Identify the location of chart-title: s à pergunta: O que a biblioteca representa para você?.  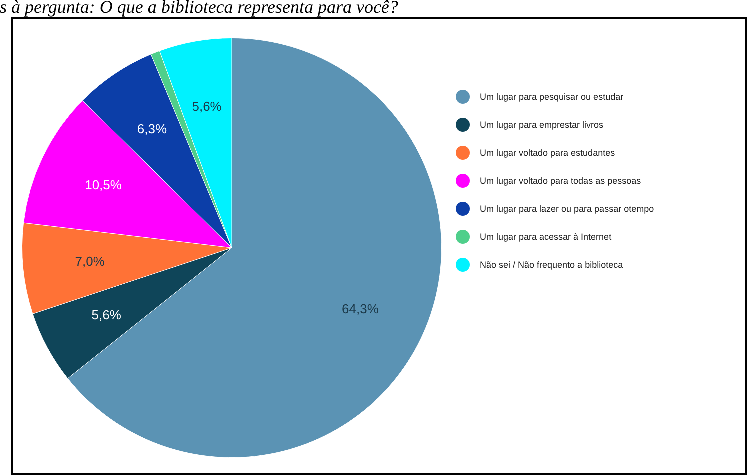
(199, 9).